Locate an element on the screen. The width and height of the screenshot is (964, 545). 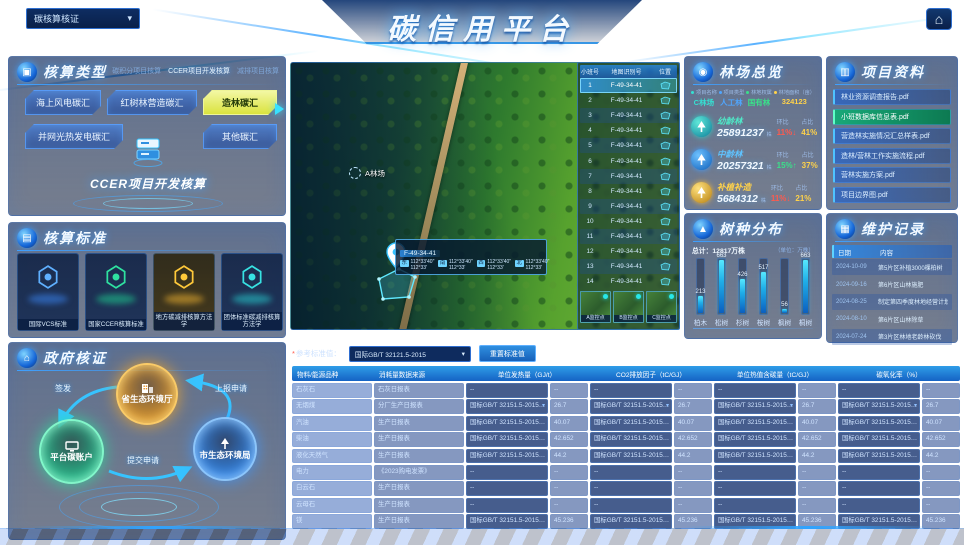
reset-standard-button: 重置标准值 is located at coordinates (507, 353).